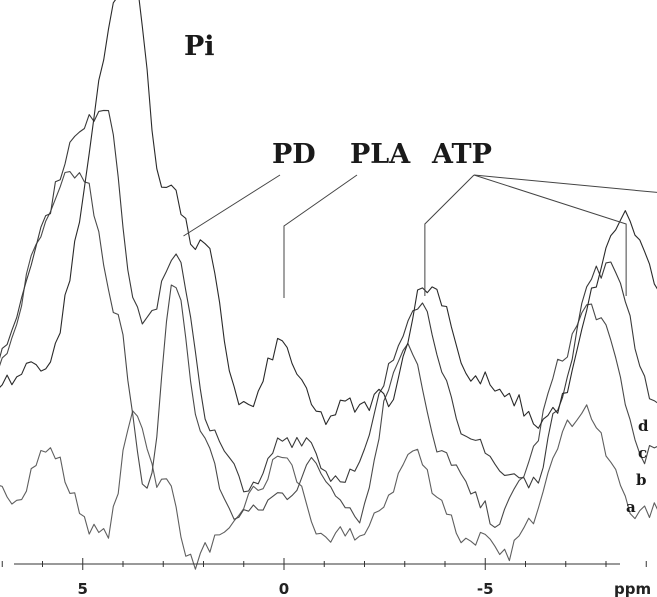 The width and height of the screenshot is (657, 597). Describe the element at coordinates (232, 205) in the screenshot. I see `leader-line-pd` at that location.